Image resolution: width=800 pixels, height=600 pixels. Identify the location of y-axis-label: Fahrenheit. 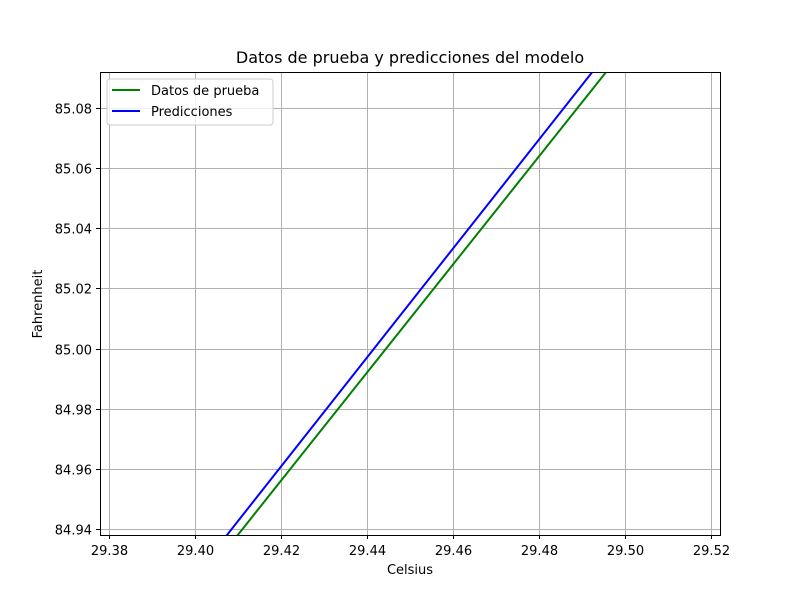
(38, 304).